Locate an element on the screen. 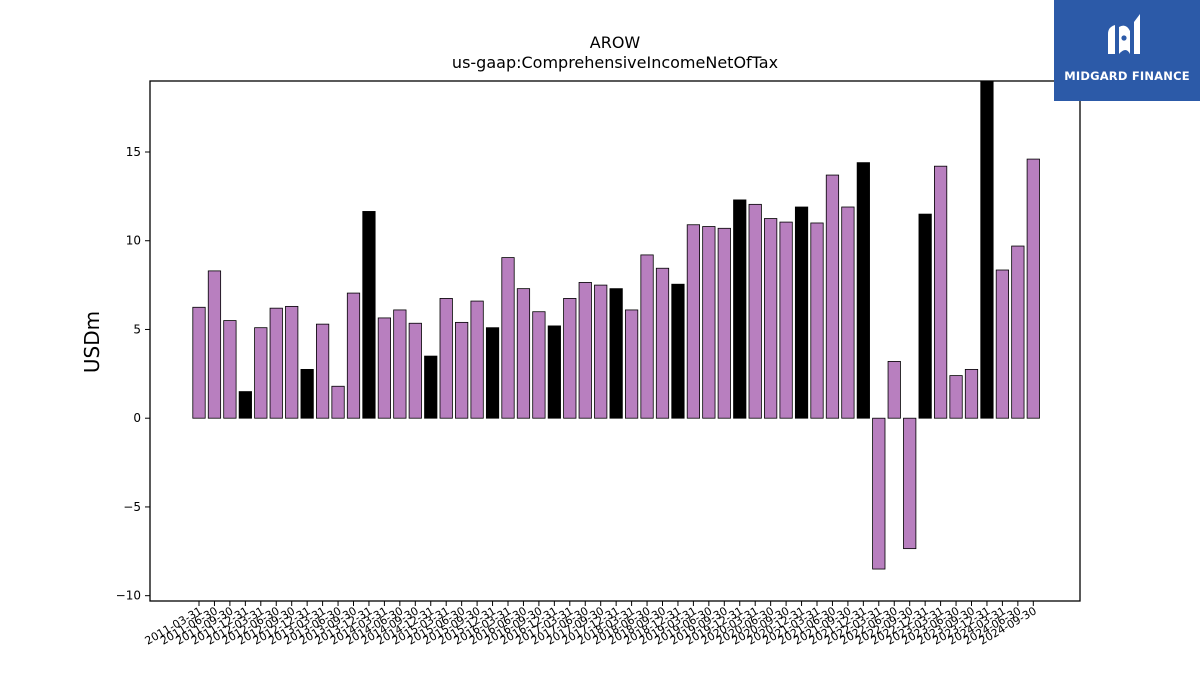 The height and width of the screenshot is (675, 1200). y-tick-label: 15 is located at coordinates (133, 152).